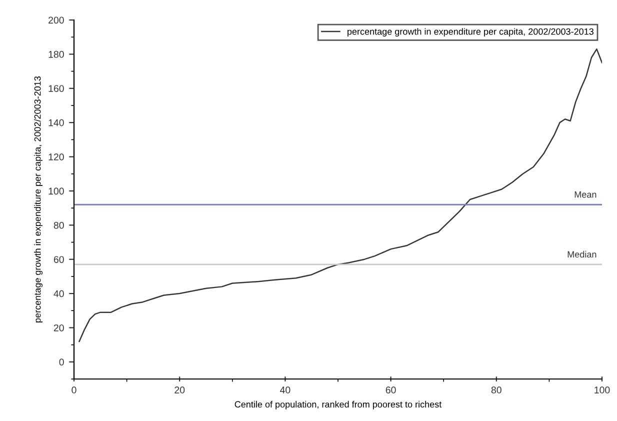  Describe the element at coordinates (496, 390) in the screenshot. I see `x-tick-label: 80` at that location.